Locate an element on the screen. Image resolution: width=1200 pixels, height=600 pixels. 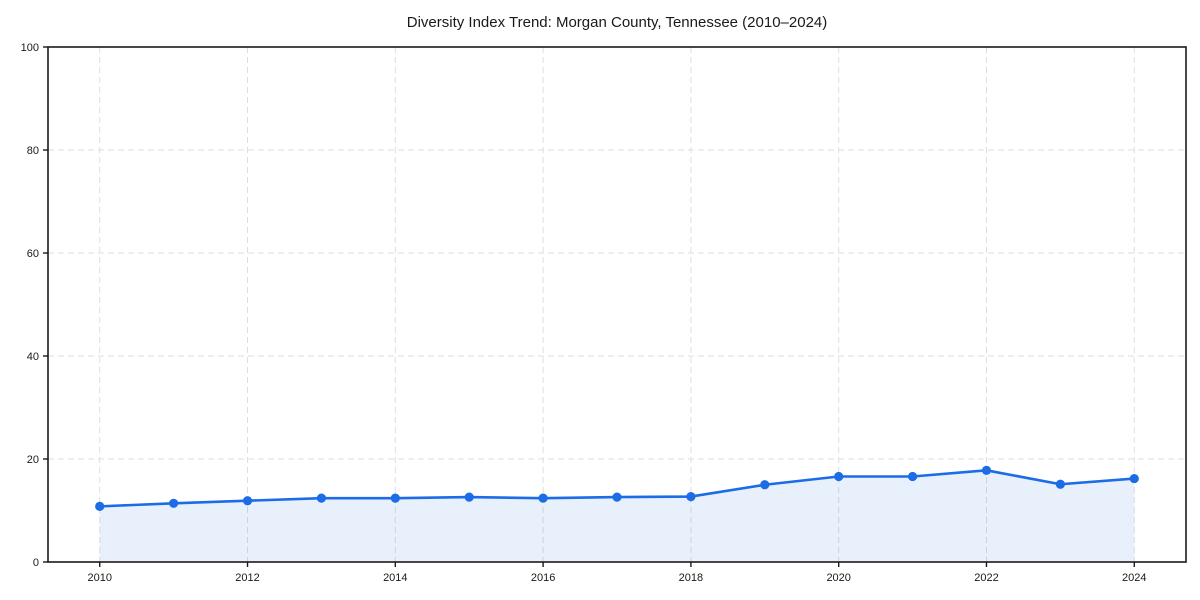
x-axis-tick-label: 2018 is located at coordinates (691, 578).